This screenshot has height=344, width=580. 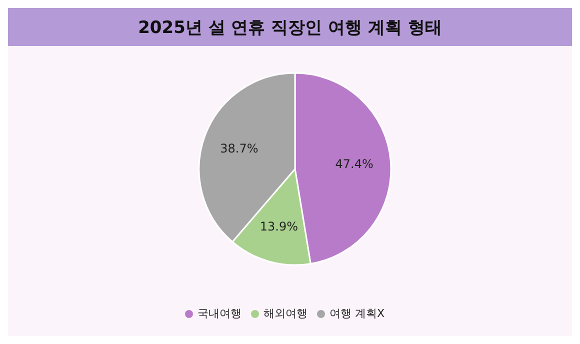 I want to click on legend-label: 해외여행, so click(x=285, y=313).